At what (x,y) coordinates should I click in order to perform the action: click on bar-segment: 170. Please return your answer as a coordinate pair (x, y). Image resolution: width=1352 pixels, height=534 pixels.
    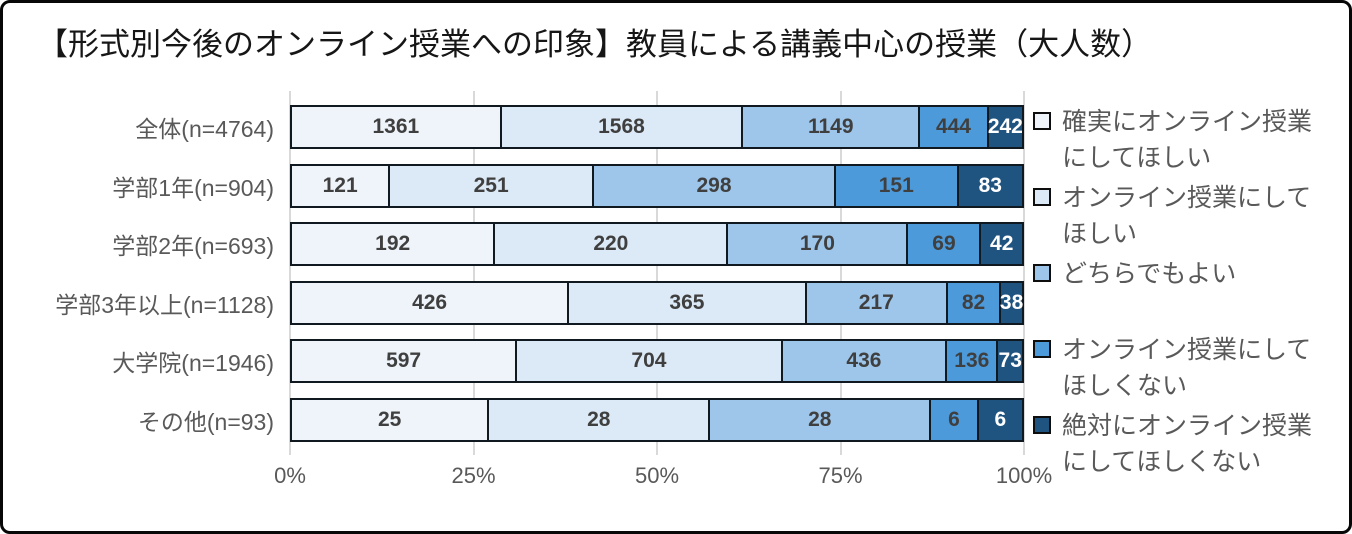
    Looking at the image, I should click on (816, 244).